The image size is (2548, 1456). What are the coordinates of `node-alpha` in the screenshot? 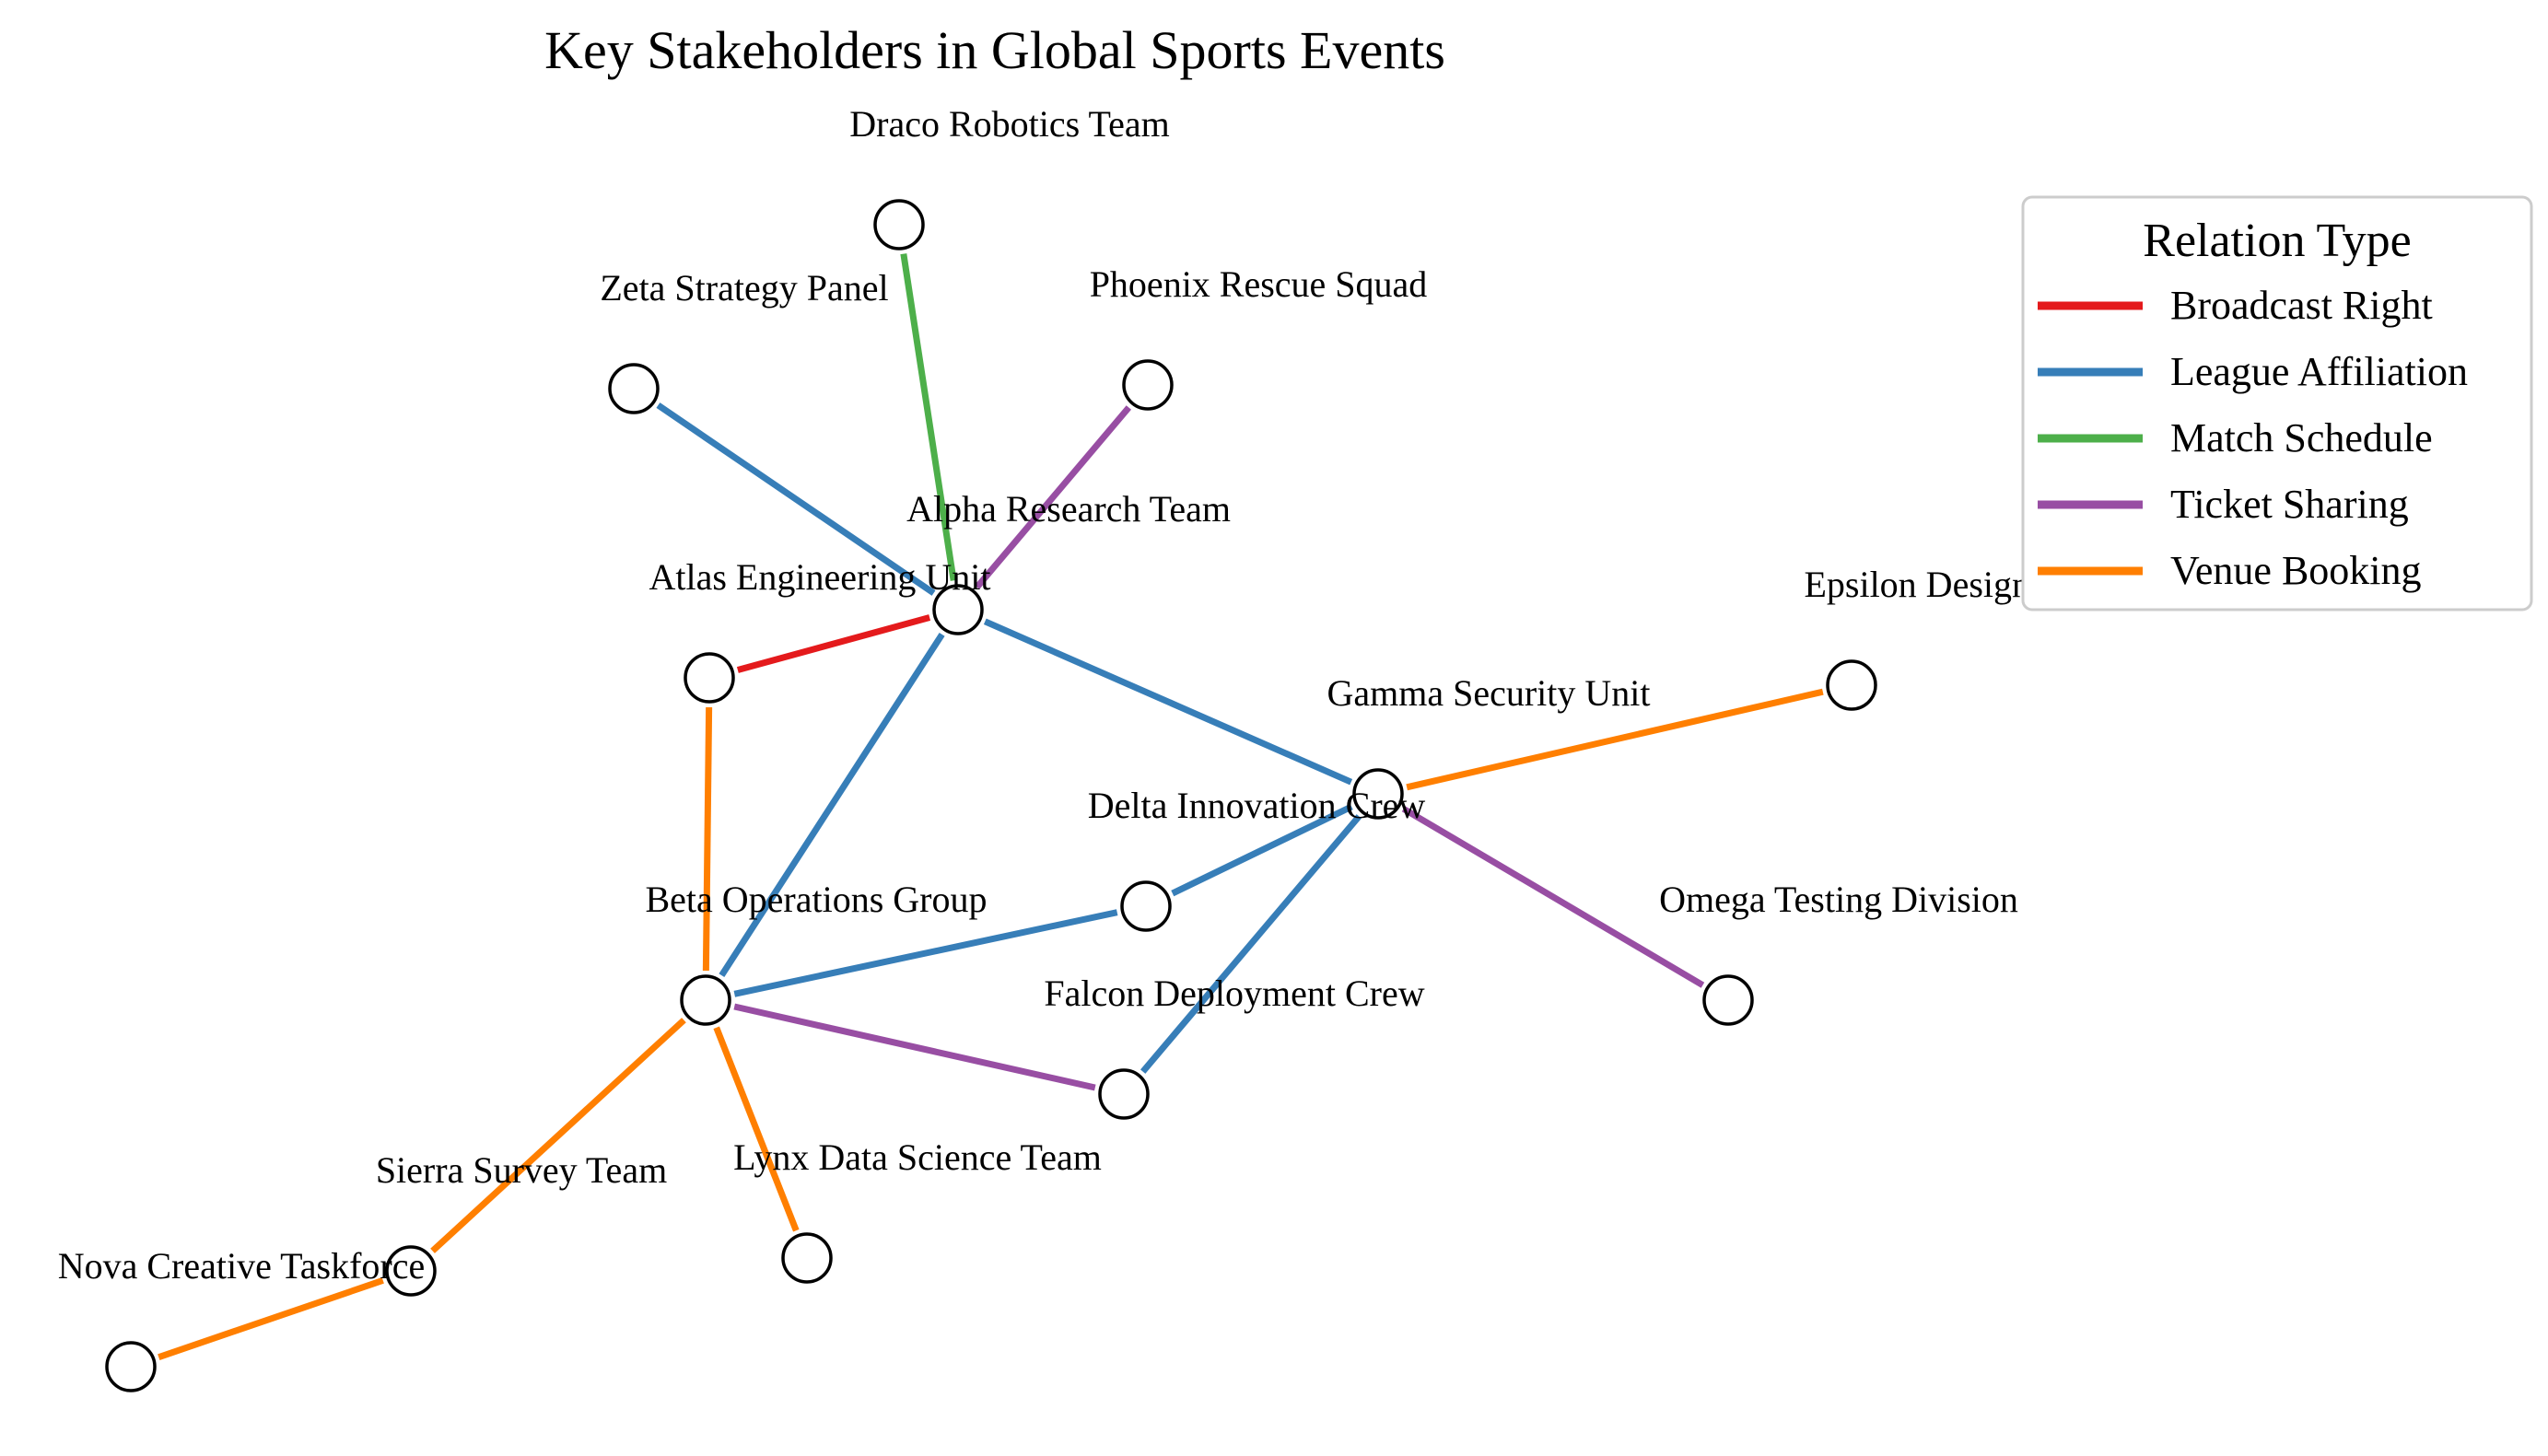 It's located at (958, 609).